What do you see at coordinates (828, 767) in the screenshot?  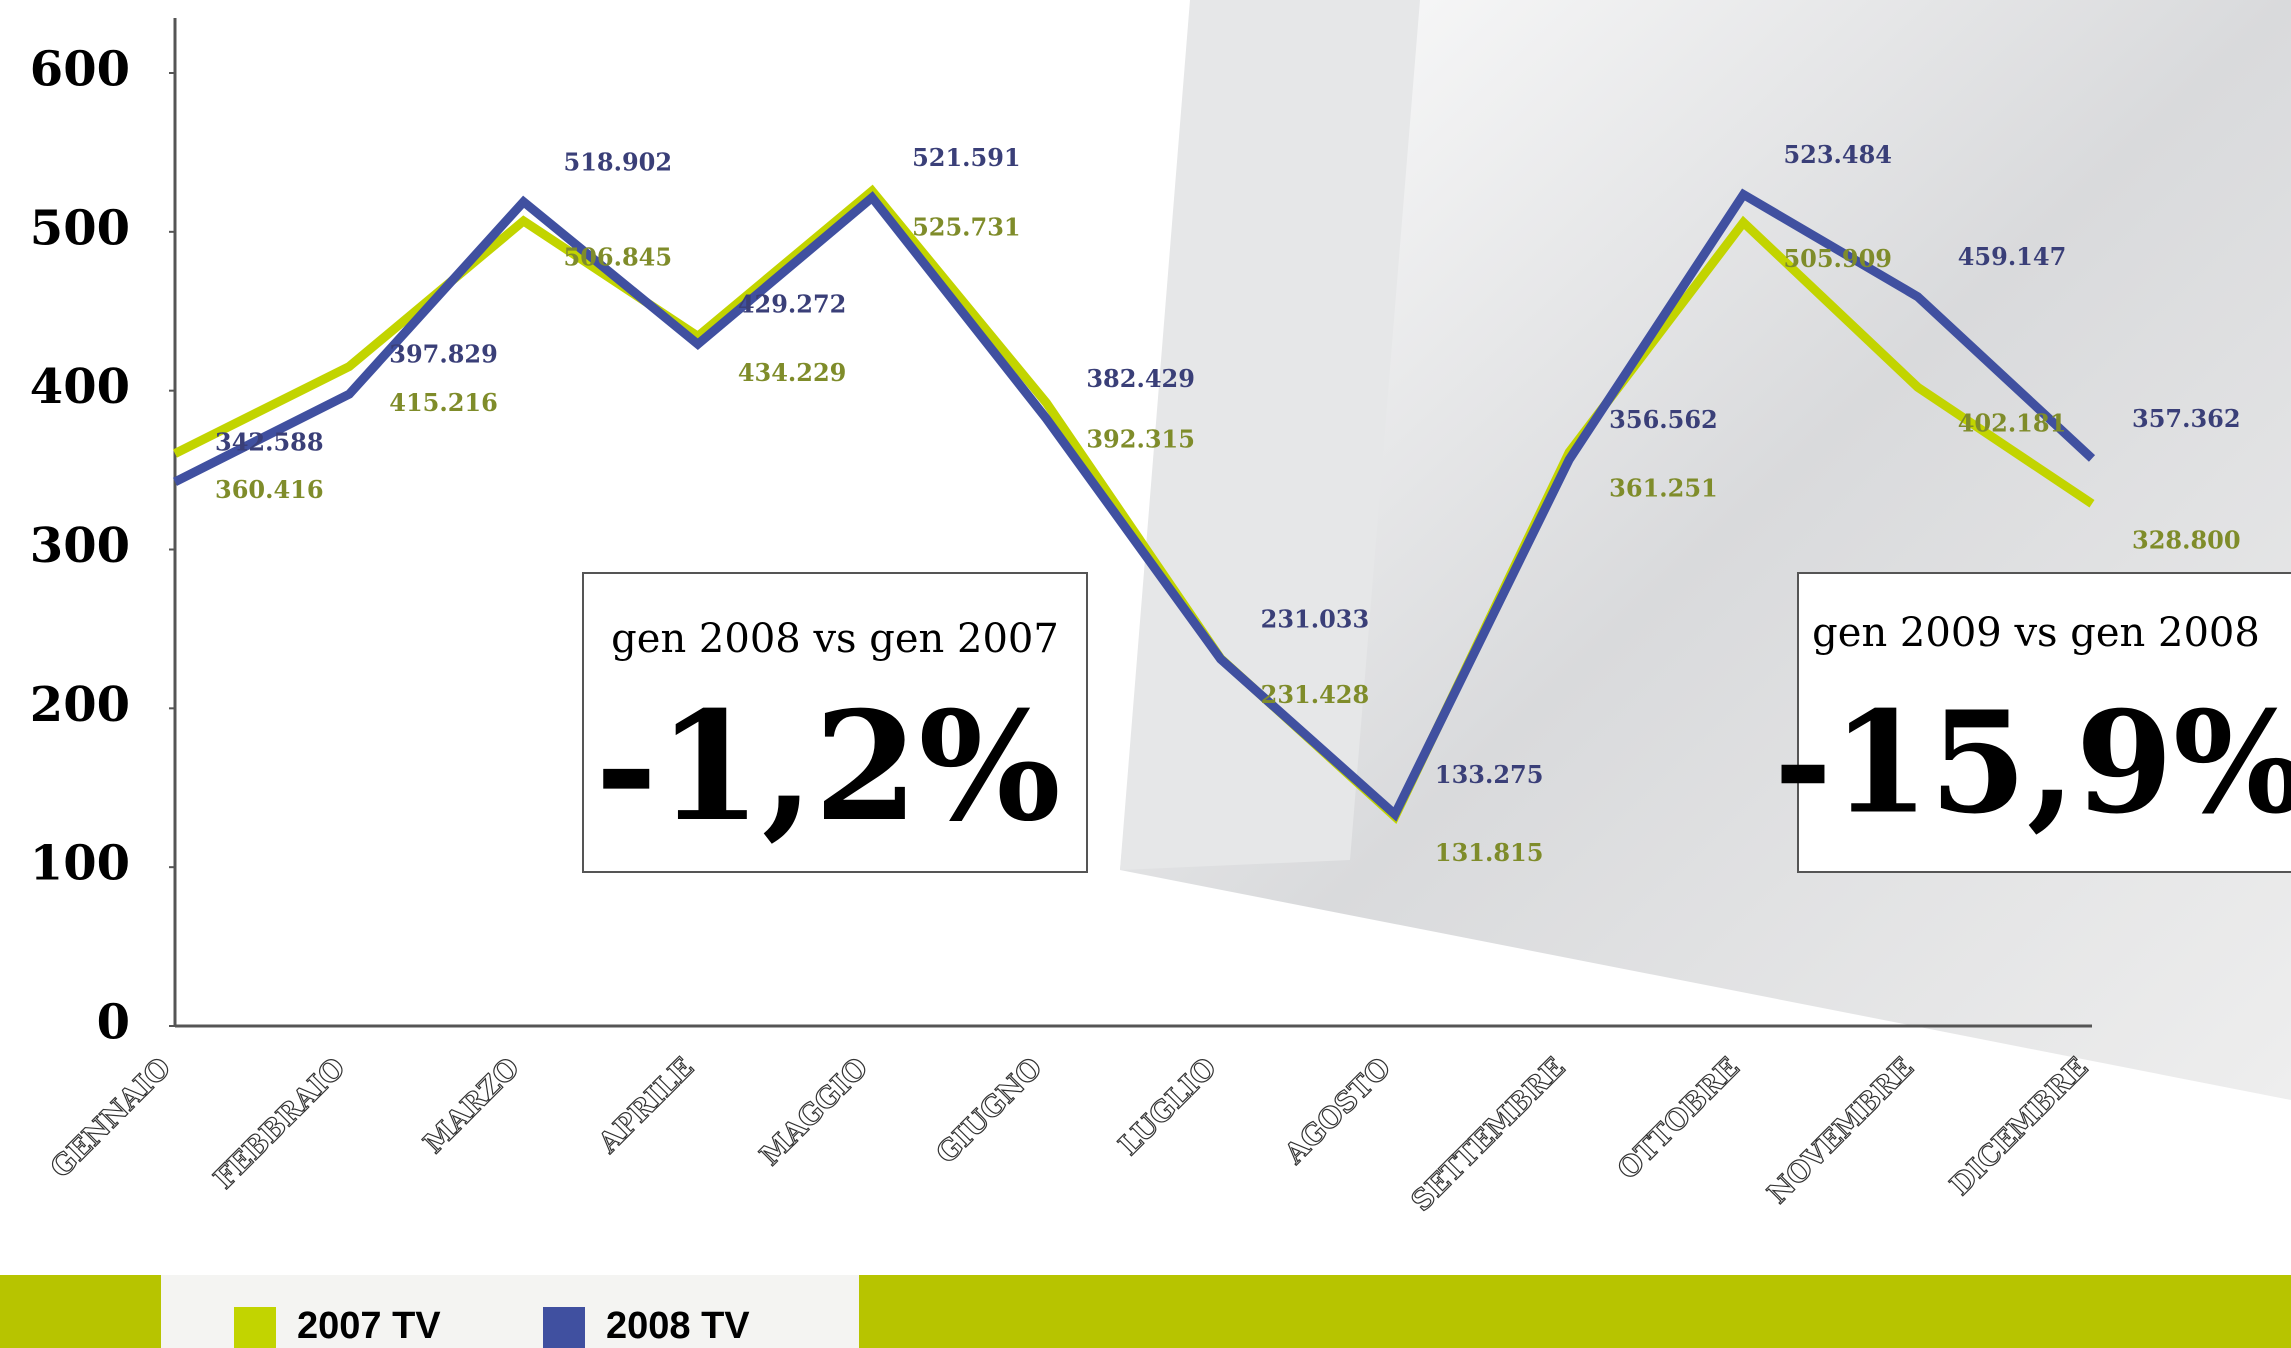 I see `annotation-figure: -1,2%` at bounding box center [828, 767].